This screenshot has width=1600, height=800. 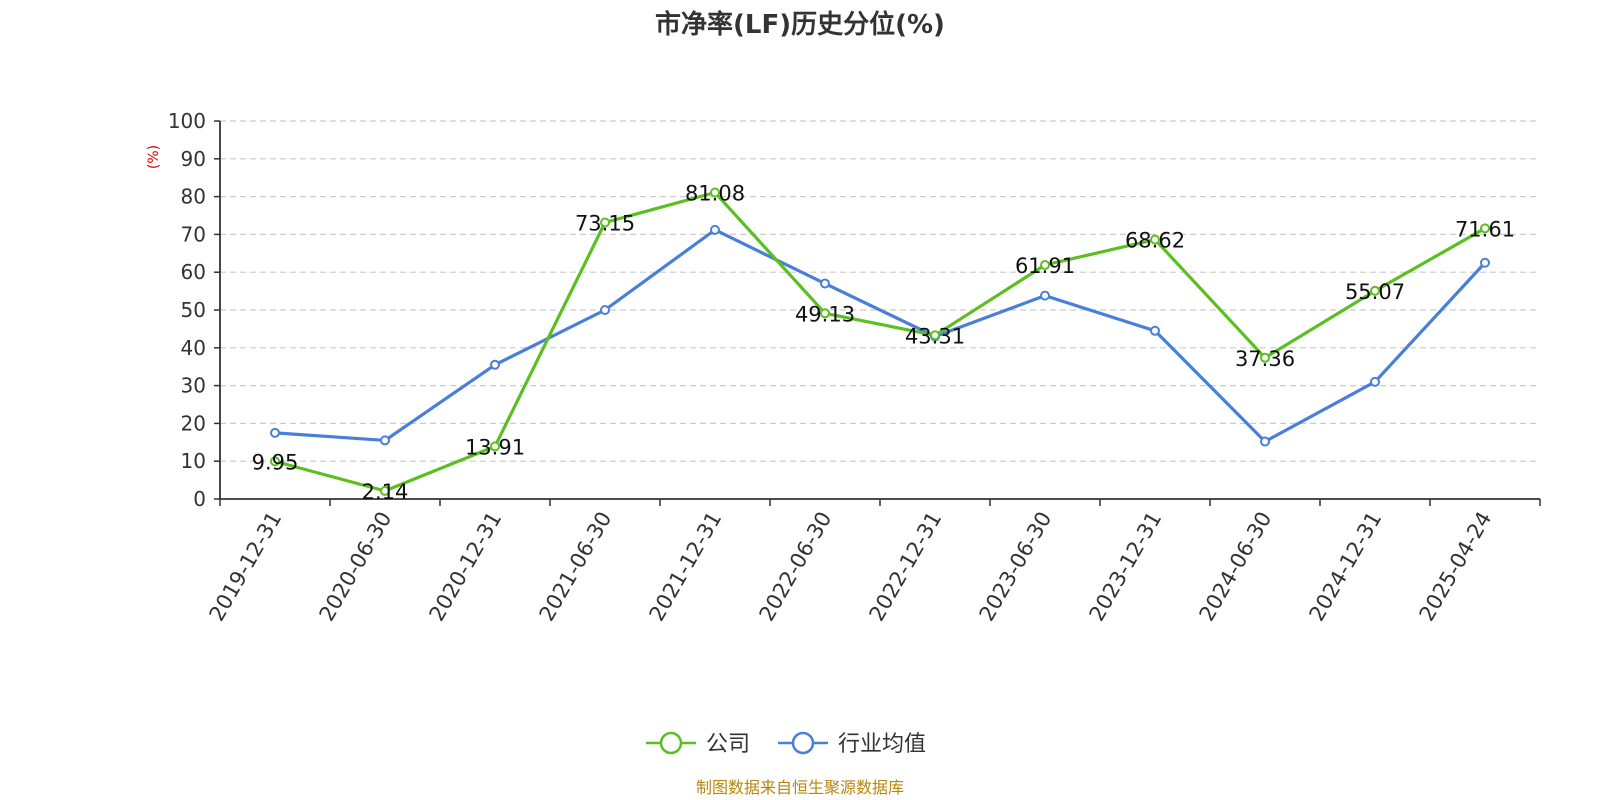 I want to click on y-tick-label: 30, so click(x=193, y=386).